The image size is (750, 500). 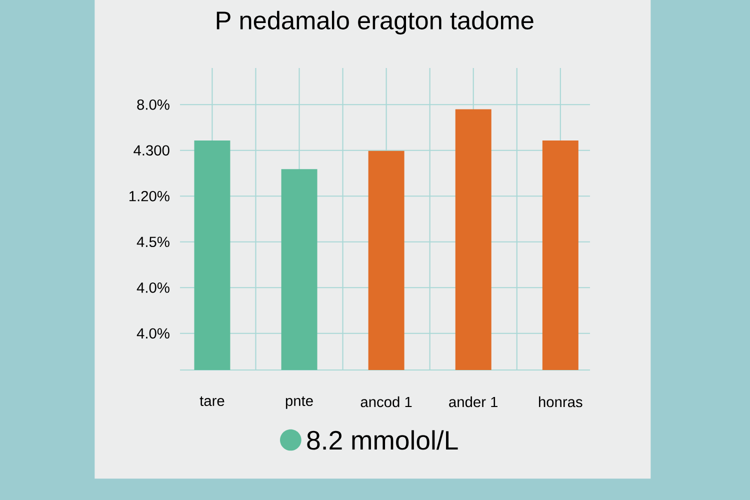 I want to click on x-tick-label: honras, so click(x=560, y=402).